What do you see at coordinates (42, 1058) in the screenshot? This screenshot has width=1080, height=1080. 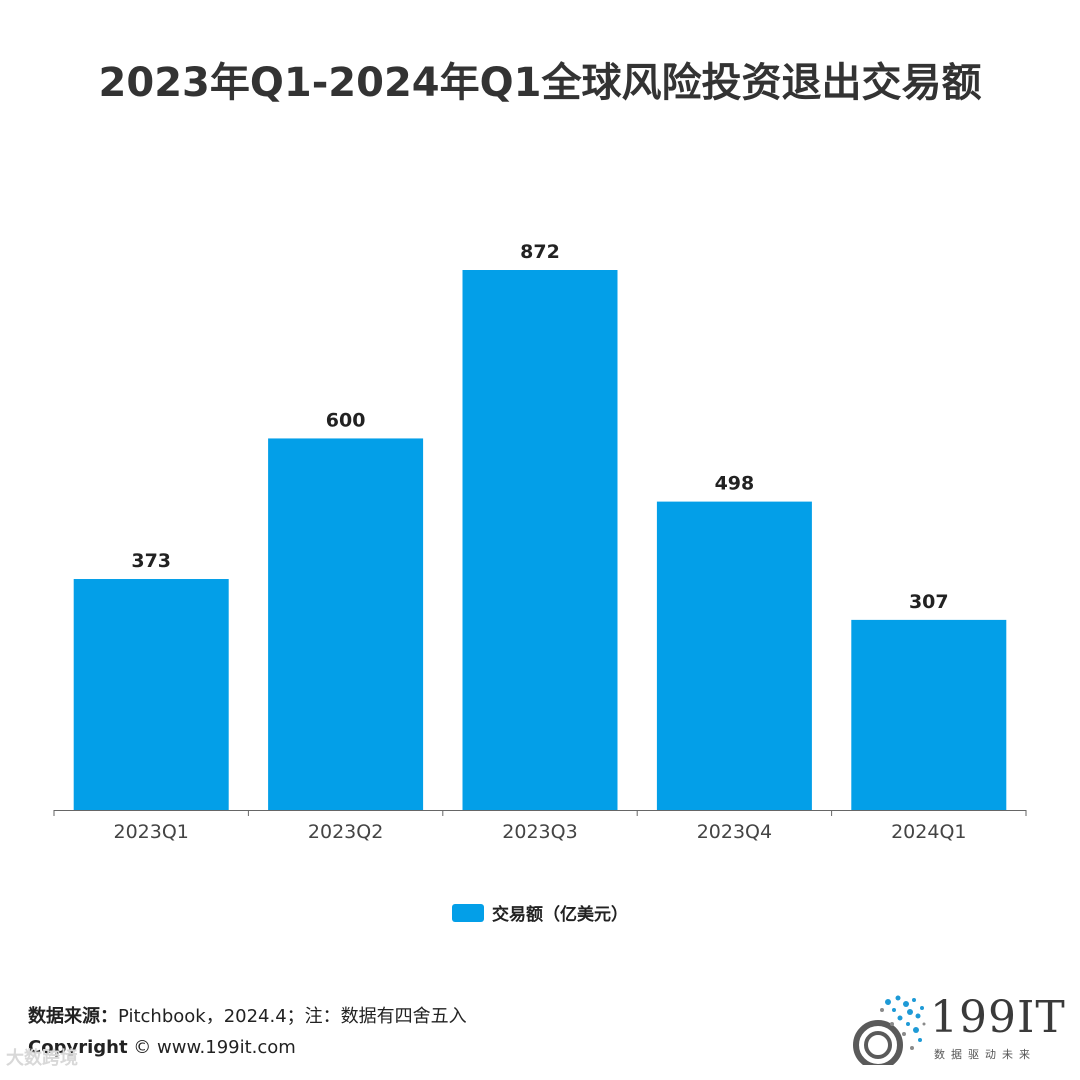 I see `watermark: 大数跨境` at bounding box center [42, 1058].